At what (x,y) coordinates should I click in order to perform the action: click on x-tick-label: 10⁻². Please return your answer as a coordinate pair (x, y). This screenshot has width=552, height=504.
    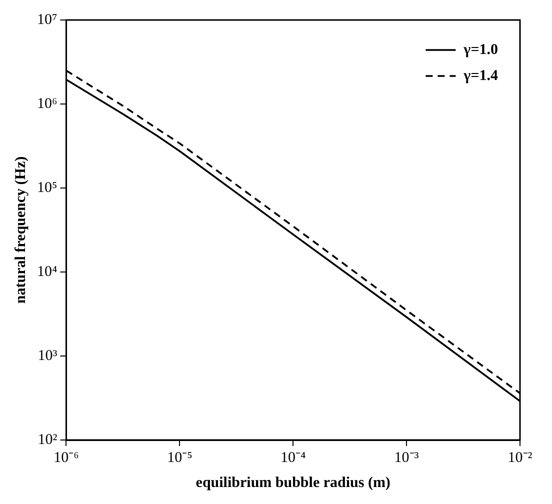
    Looking at the image, I should click on (520, 458).